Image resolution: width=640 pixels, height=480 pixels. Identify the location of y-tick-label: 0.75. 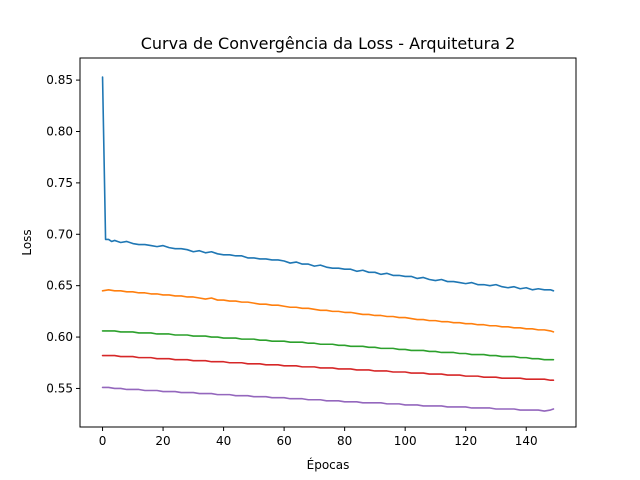
(59, 183).